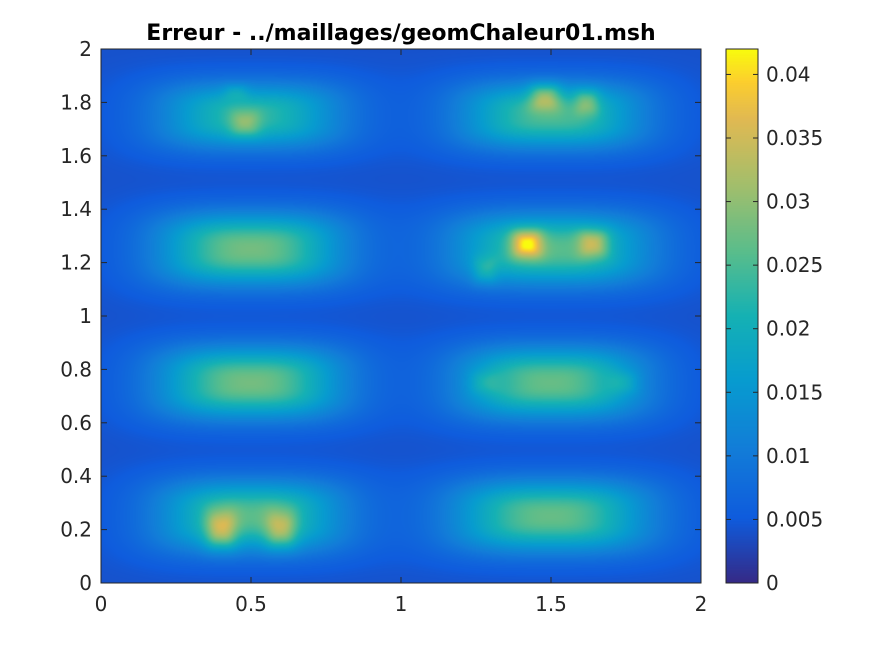 The width and height of the screenshot is (874, 656). Describe the element at coordinates (85, 583) in the screenshot. I see `y-tick-label: 0` at that location.